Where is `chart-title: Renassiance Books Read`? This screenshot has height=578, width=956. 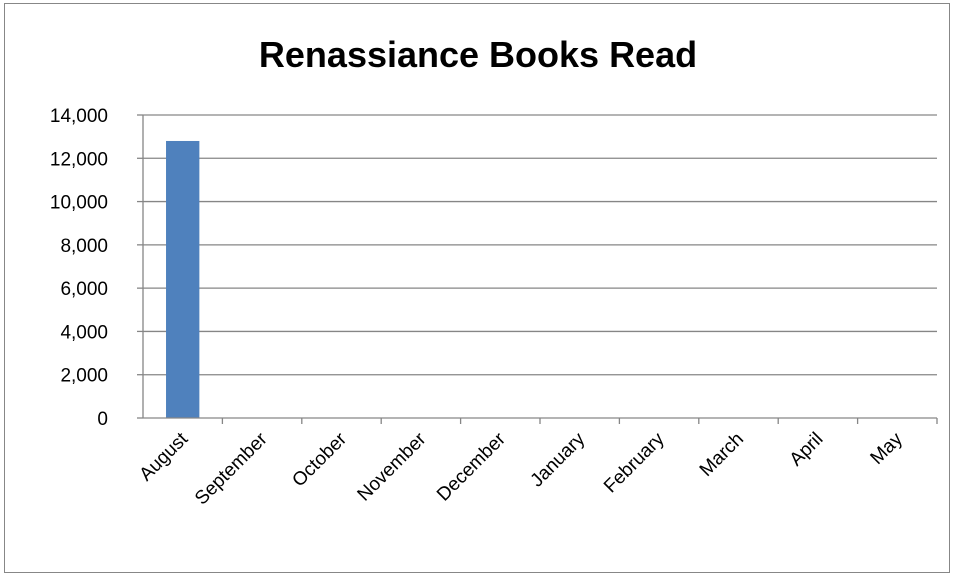
chart-title: Renassiance Books Read is located at coordinates (478, 54).